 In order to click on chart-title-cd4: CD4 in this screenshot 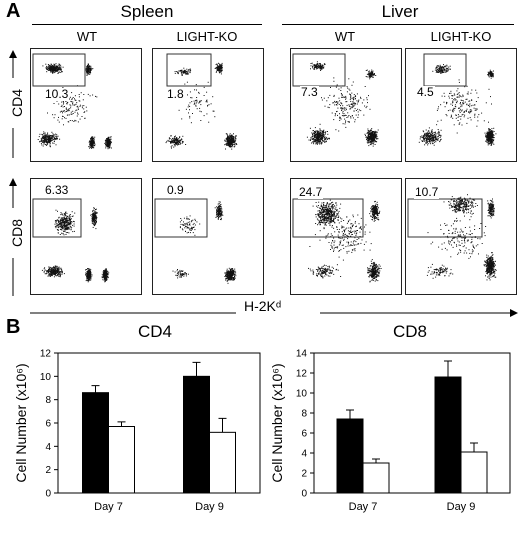, I will do `click(155, 332)`.